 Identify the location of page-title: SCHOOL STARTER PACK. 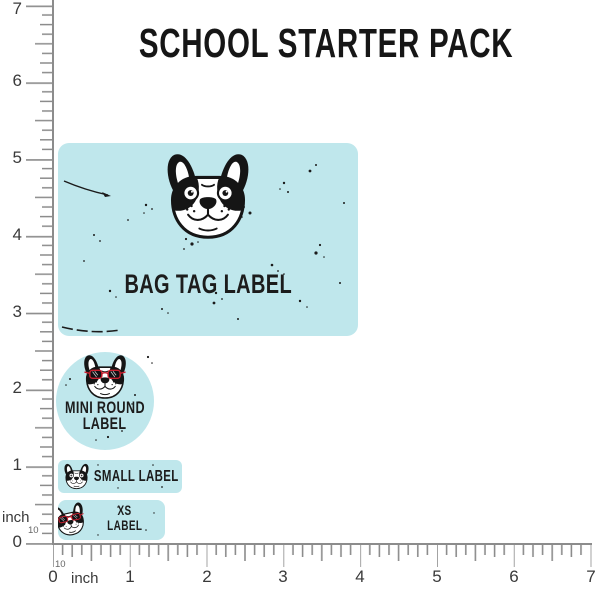
(326, 43).